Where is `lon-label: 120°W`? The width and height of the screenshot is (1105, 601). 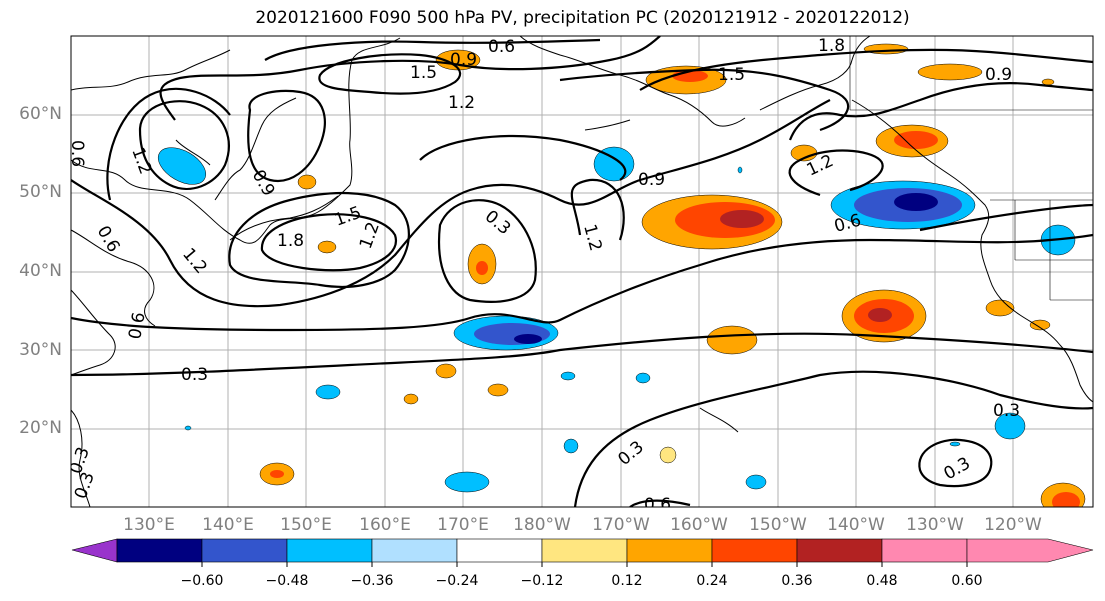
lon-label: 120°W is located at coordinates (1013, 525).